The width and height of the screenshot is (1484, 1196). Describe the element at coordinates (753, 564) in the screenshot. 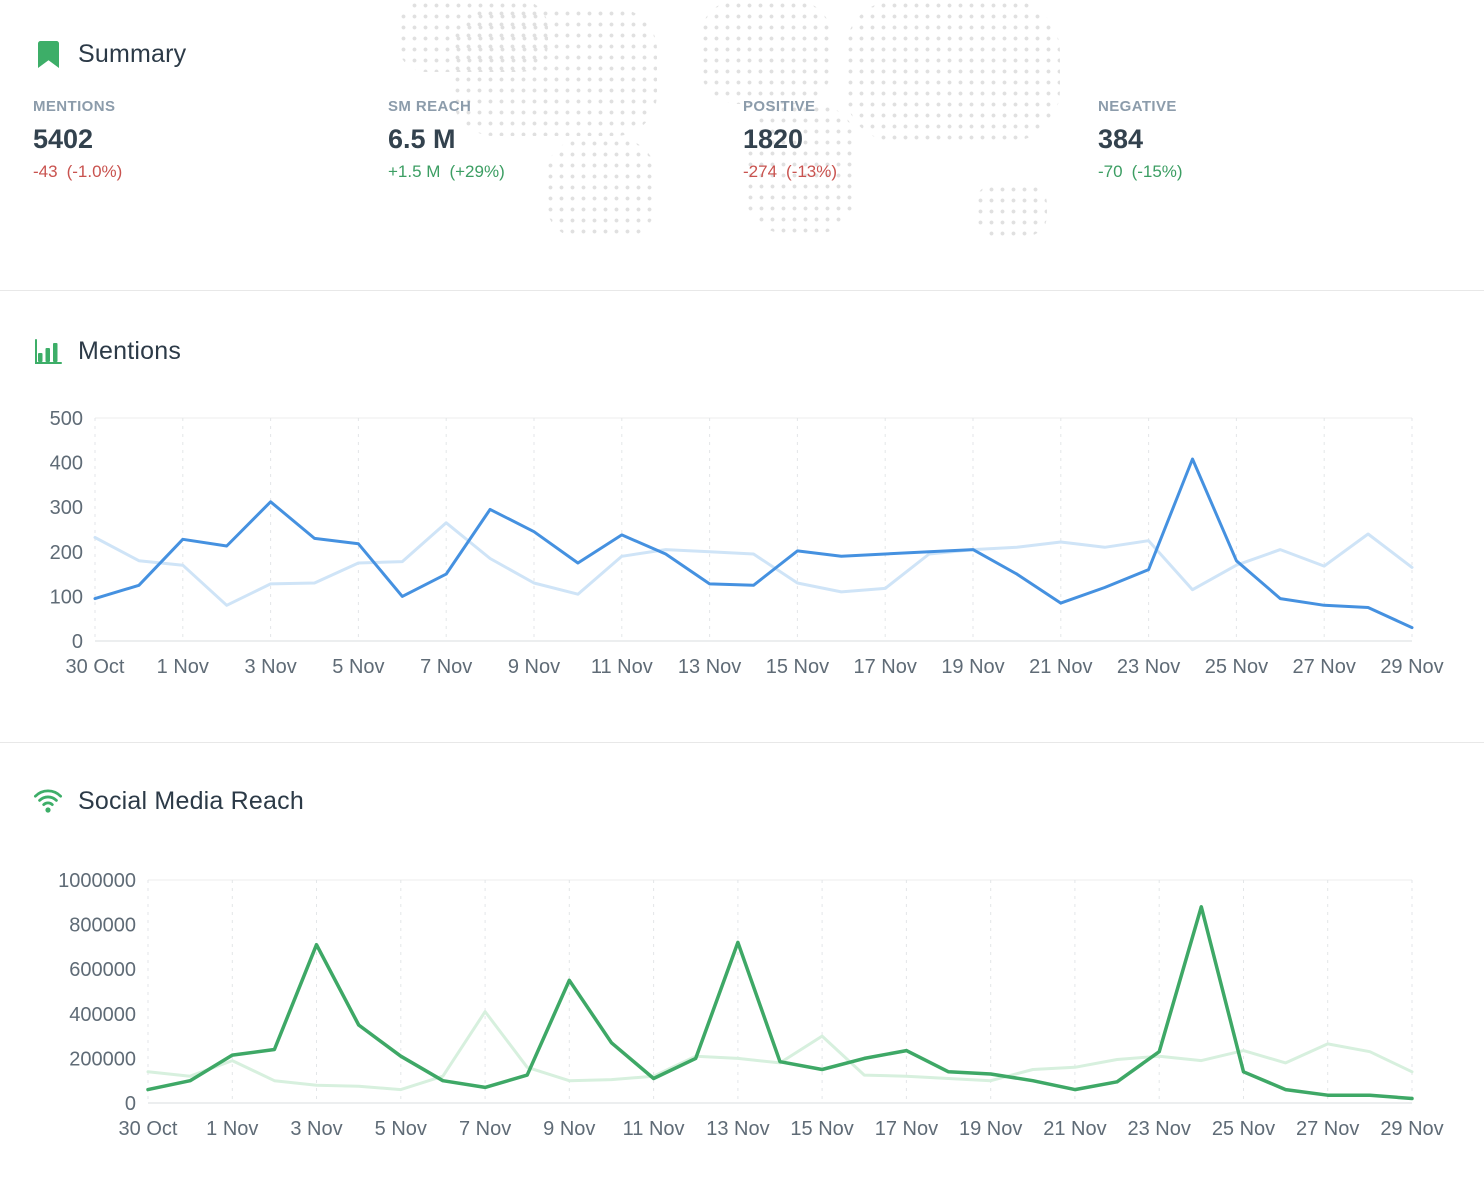

I see `line-mentions-comparison` at that location.